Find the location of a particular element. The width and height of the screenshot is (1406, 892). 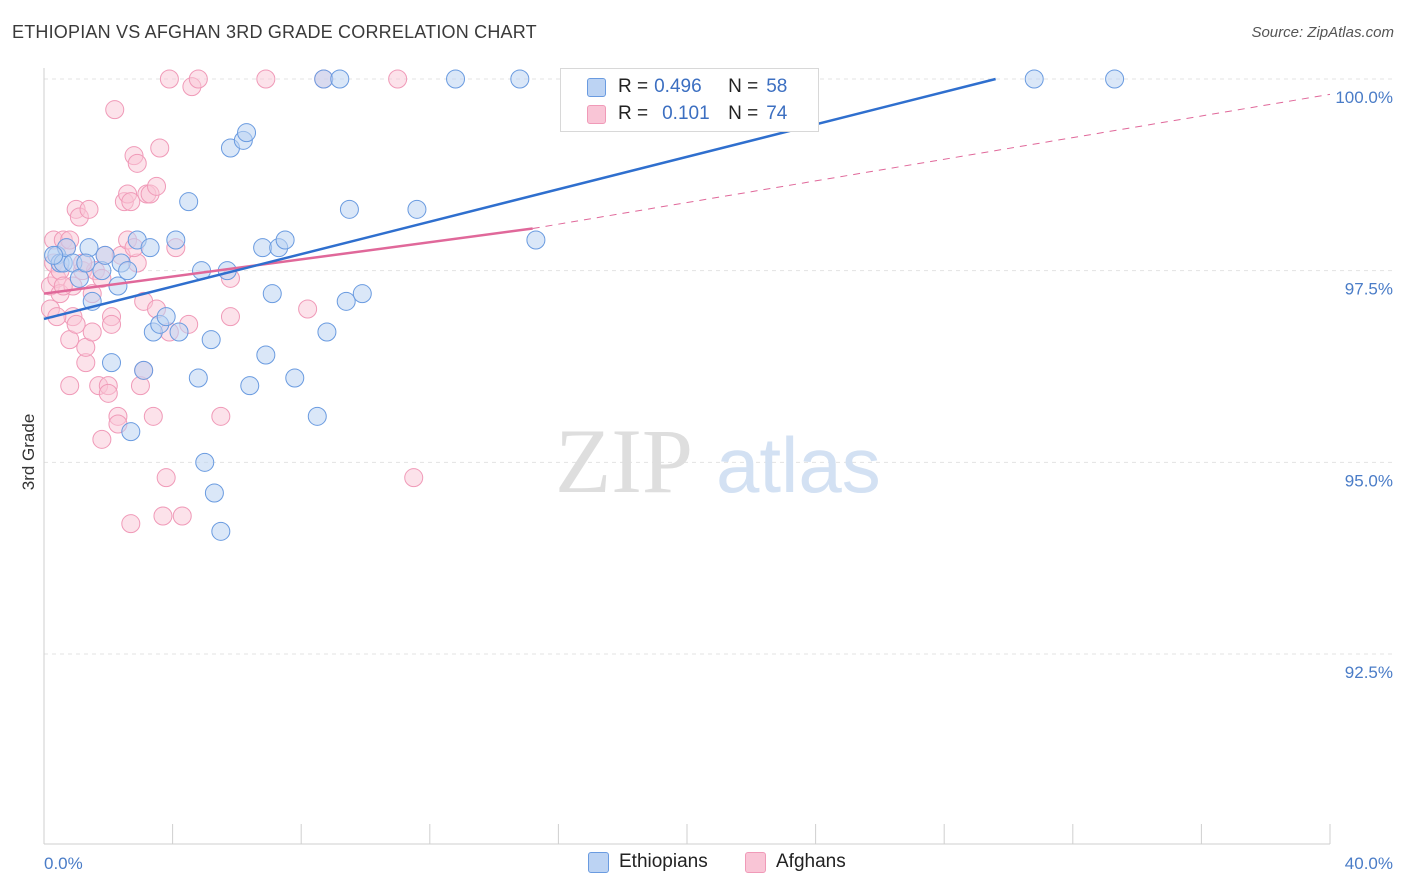

legend-item-afghans: Afghans is located at coordinates (795, 862).